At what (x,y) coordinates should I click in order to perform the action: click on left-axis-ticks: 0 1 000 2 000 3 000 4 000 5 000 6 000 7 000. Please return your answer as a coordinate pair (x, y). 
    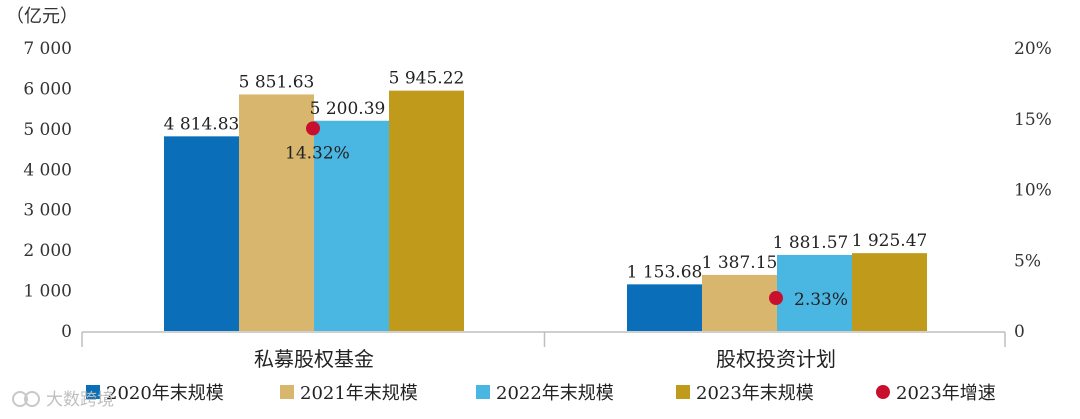
    Looking at the image, I should click on (47, 190).